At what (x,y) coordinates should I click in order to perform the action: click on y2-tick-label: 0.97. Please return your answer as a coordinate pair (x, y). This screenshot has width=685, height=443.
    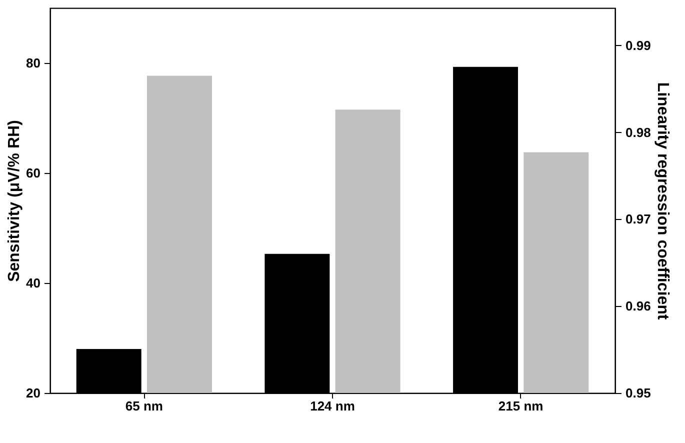
    Looking at the image, I should click on (638, 219).